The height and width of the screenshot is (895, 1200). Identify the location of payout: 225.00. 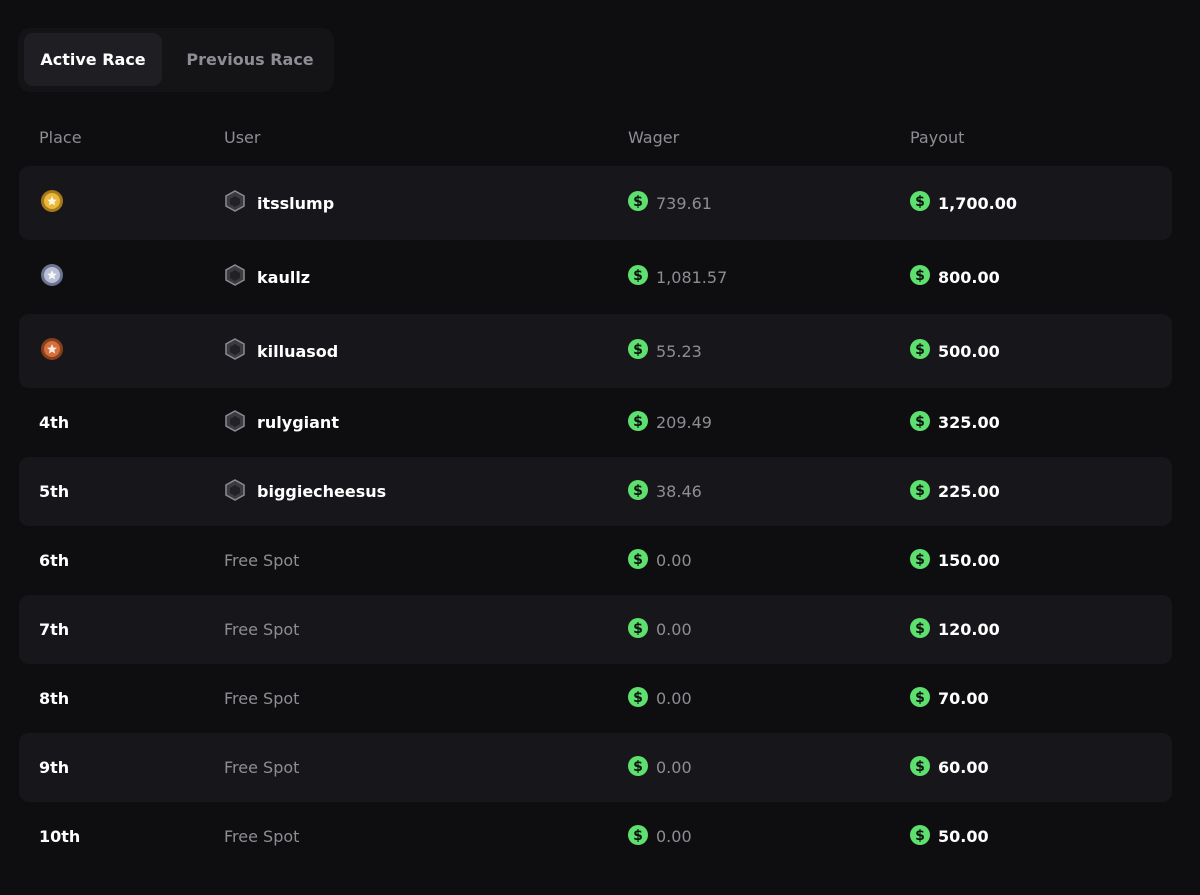
(969, 491).